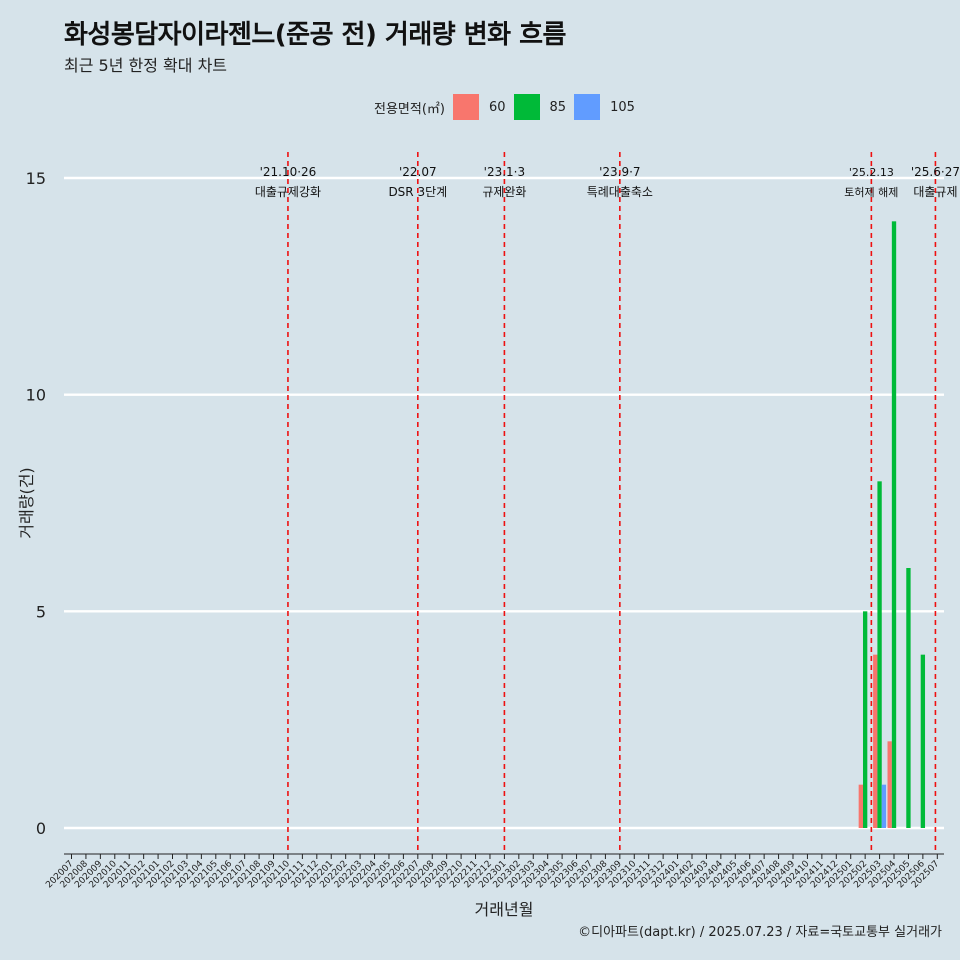 The height and width of the screenshot is (960, 960). What do you see at coordinates (504, 192) in the screenshot?
I see `event-label-2: 규제완화` at bounding box center [504, 192].